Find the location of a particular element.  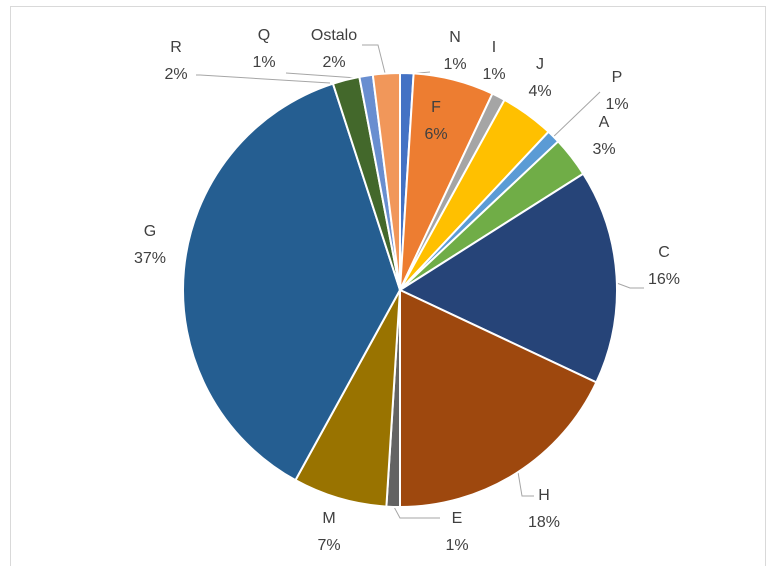

slice-label: J is located at coordinates (540, 64).